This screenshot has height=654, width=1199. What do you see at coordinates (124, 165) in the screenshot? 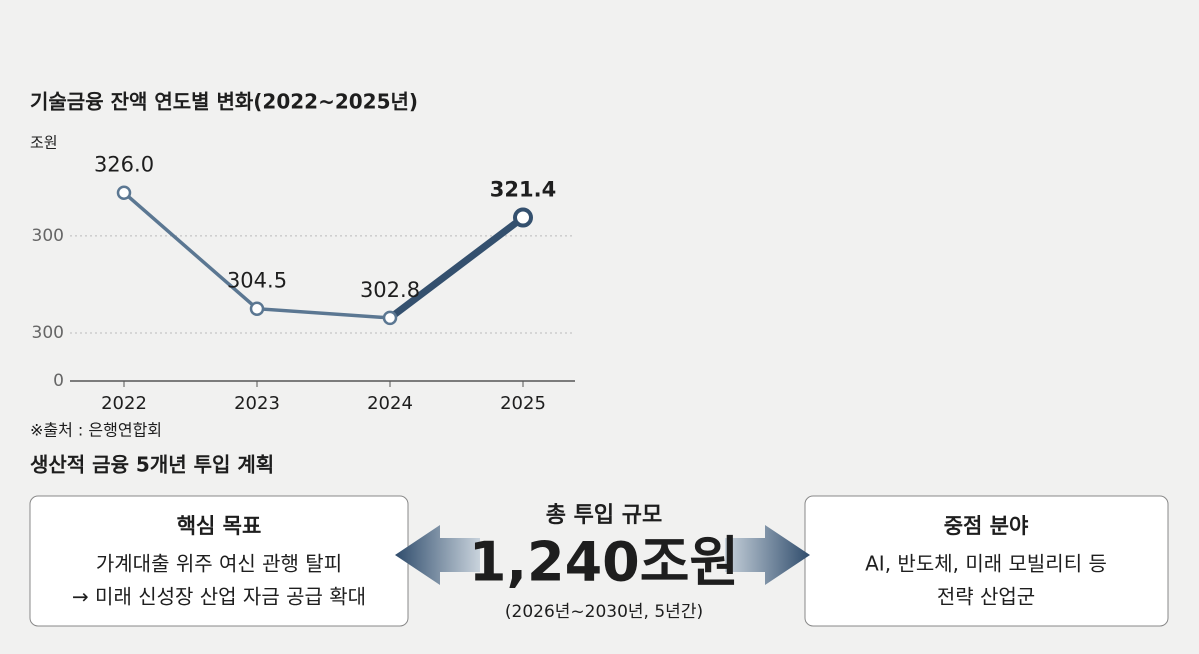
I see `data-label: 326.0` at bounding box center [124, 165].